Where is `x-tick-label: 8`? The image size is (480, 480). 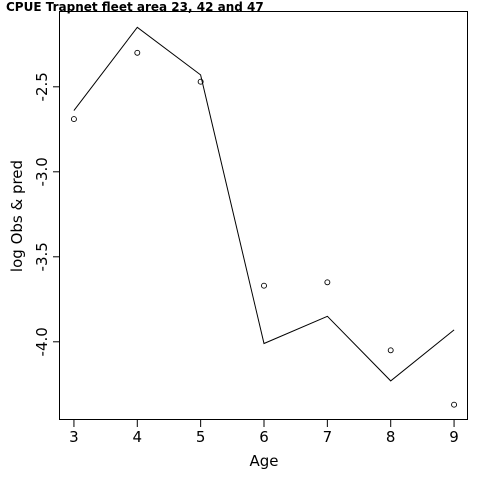
x-tick-label: 8 is located at coordinates (391, 437).